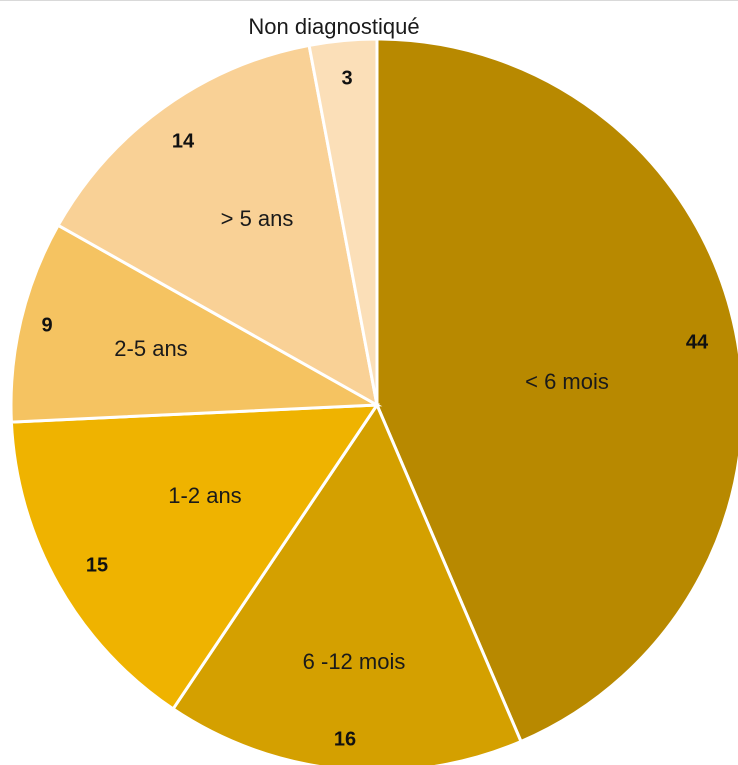  Describe the element at coordinates (697, 342) in the screenshot. I see `slice-value-label-0: 44` at that location.